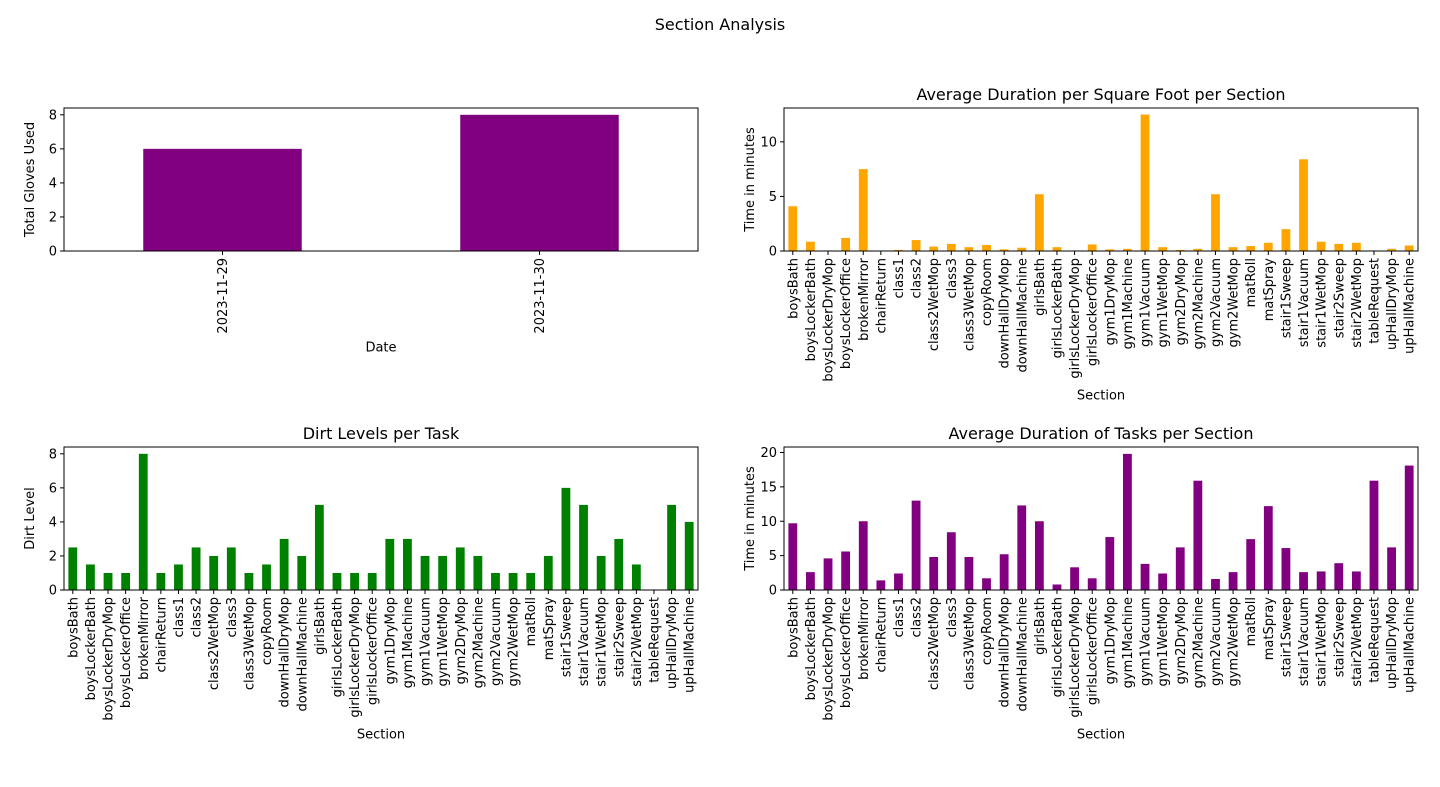  Describe the element at coordinates (793, 228) in the screenshot. I see `bar-boysBath` at that location.